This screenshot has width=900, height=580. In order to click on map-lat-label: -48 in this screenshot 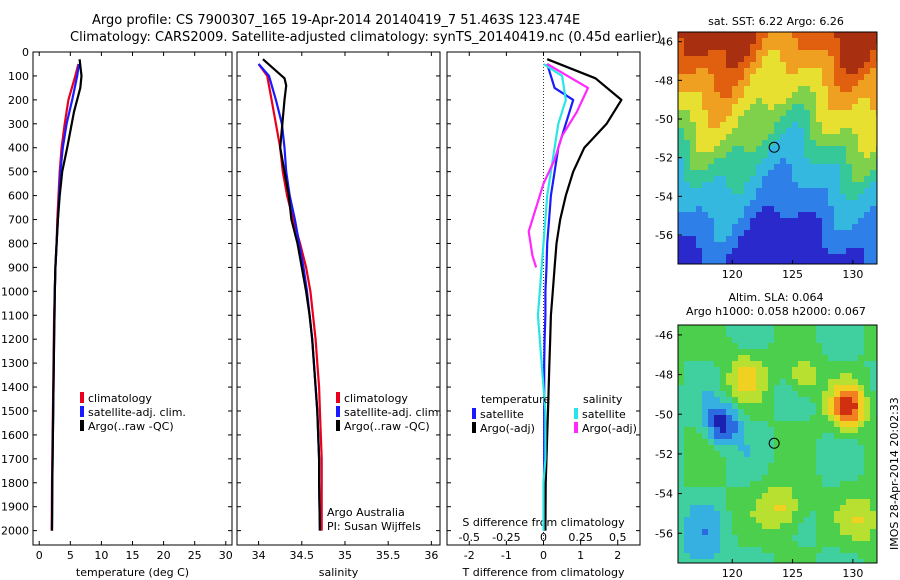, I will do `click(664, 80)`.